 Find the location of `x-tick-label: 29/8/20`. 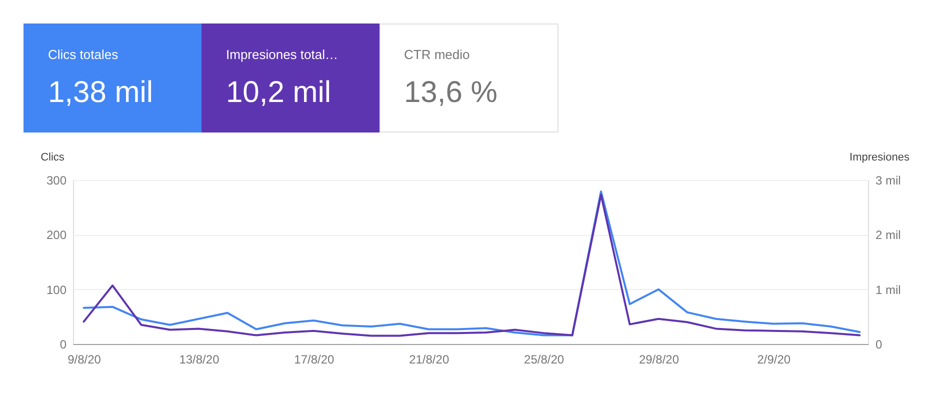

x-tick-label: 29/8/20 is located at coordinates (659, 359).